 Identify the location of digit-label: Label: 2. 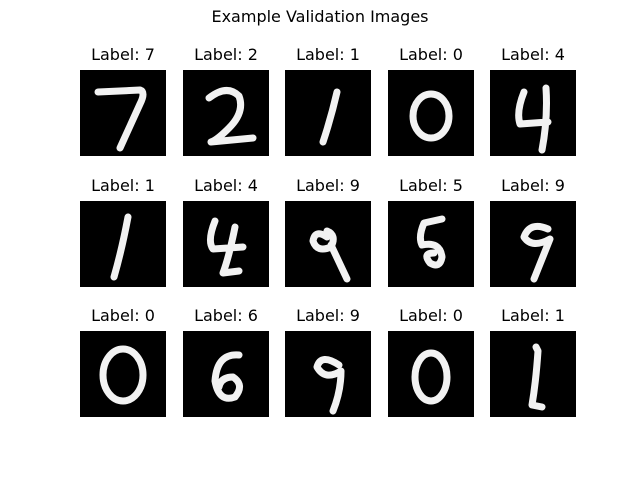
(226, 54).